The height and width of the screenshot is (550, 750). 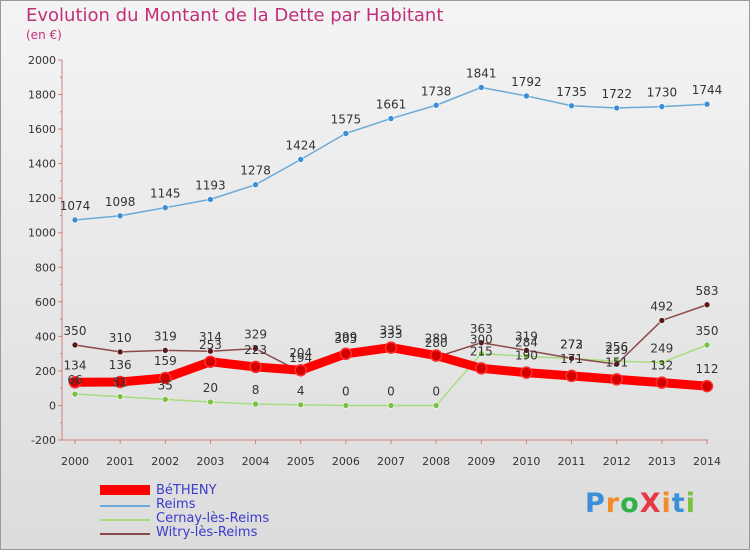 What do you see at coordinates (120, 202) in the screenshot?
I see `data-label: 1098` at bounding box center [120, 202].